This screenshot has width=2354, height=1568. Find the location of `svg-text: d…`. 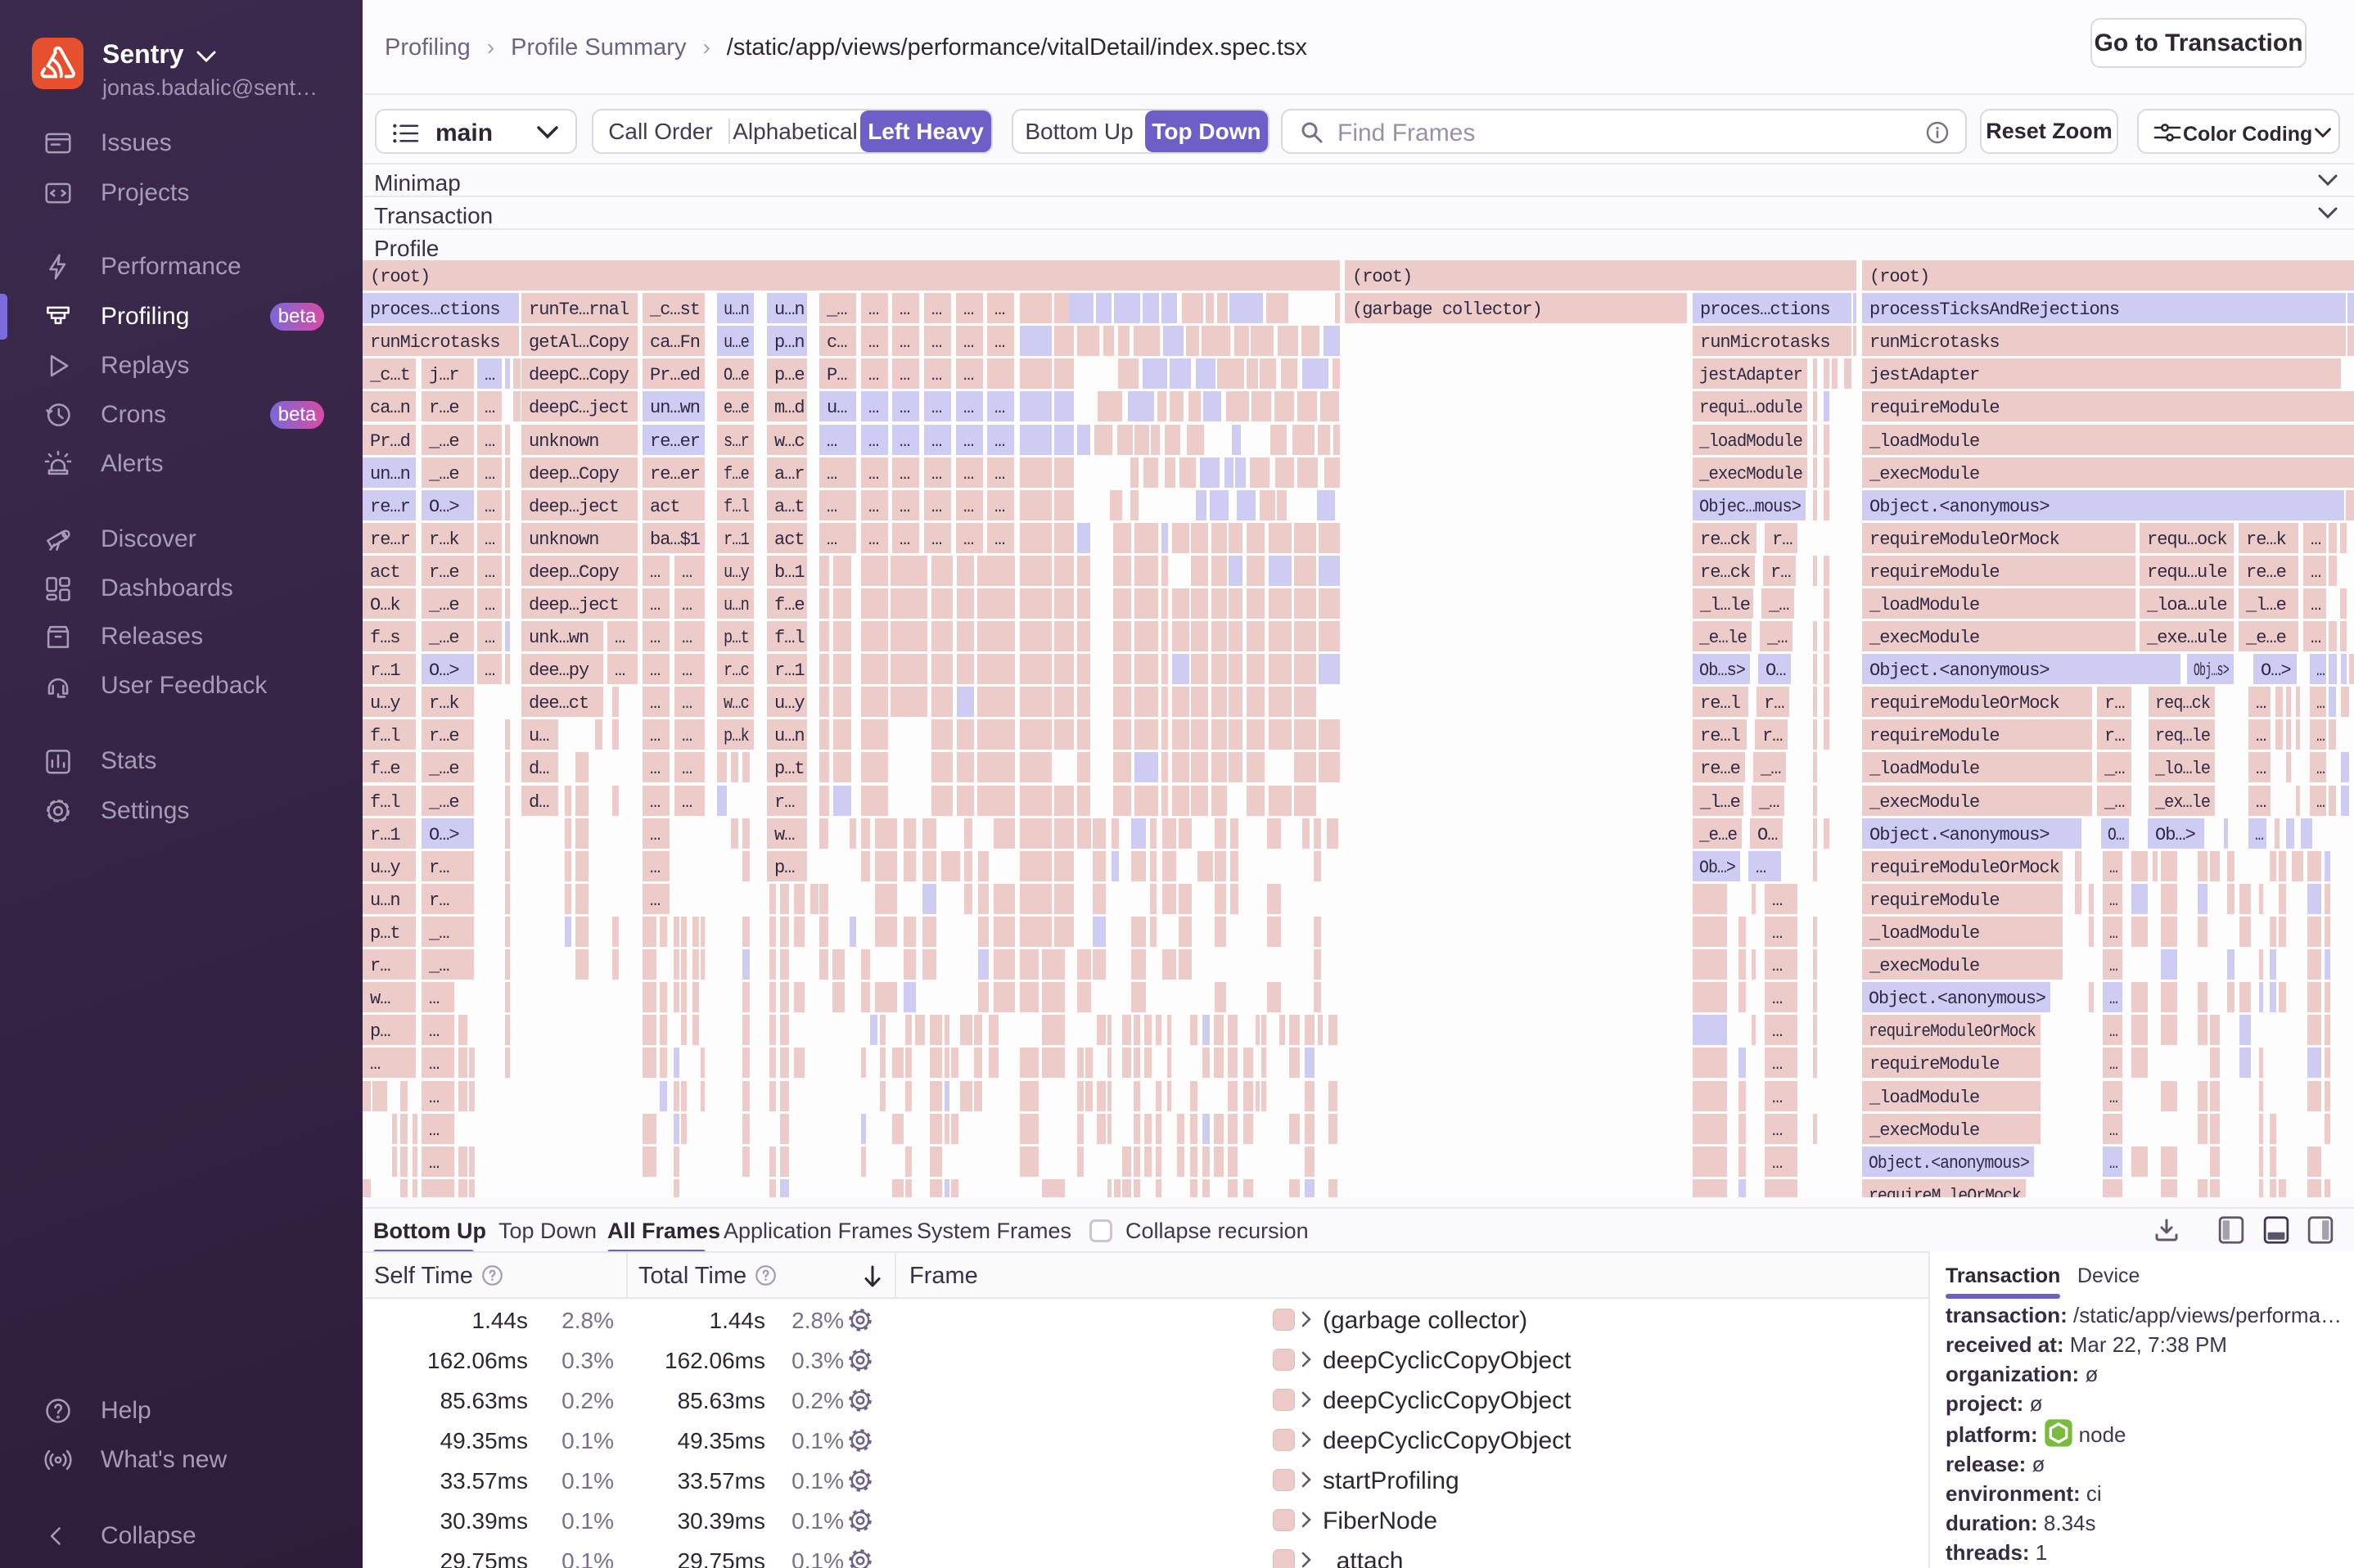

svg-text: d… is located at coordinates (538, 769).